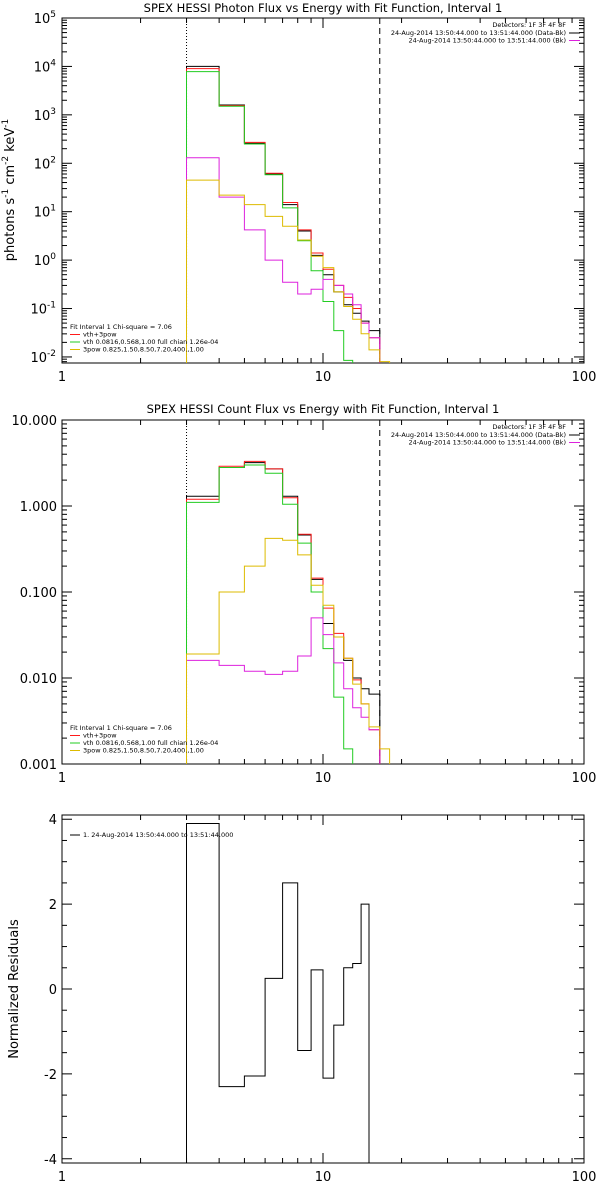 The image size is (600, 1200). I want to click on y-tick-label: 2, so click(53, 905).